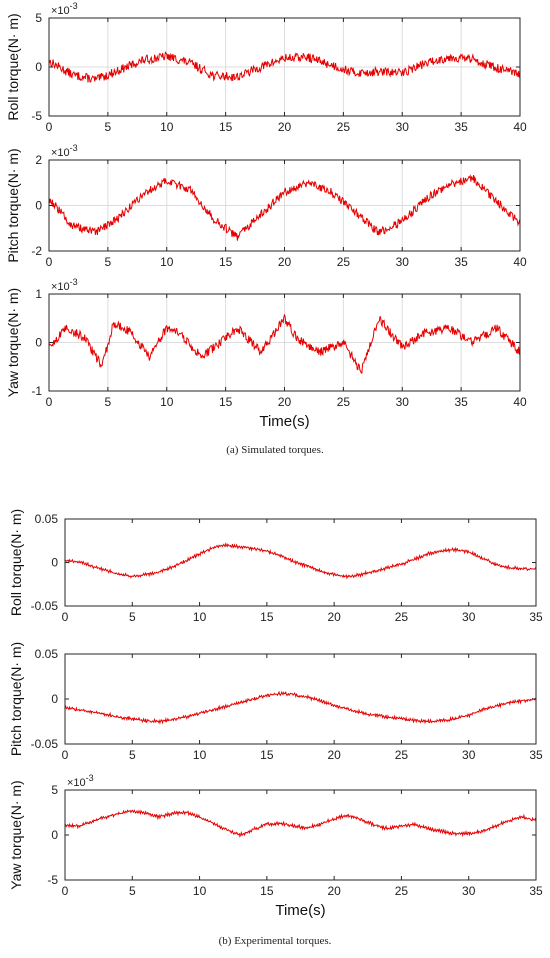 Image resolution: width=550 pixels, height=958 pixels. I want to click on y-tick-label: -2, so click(36, 251).